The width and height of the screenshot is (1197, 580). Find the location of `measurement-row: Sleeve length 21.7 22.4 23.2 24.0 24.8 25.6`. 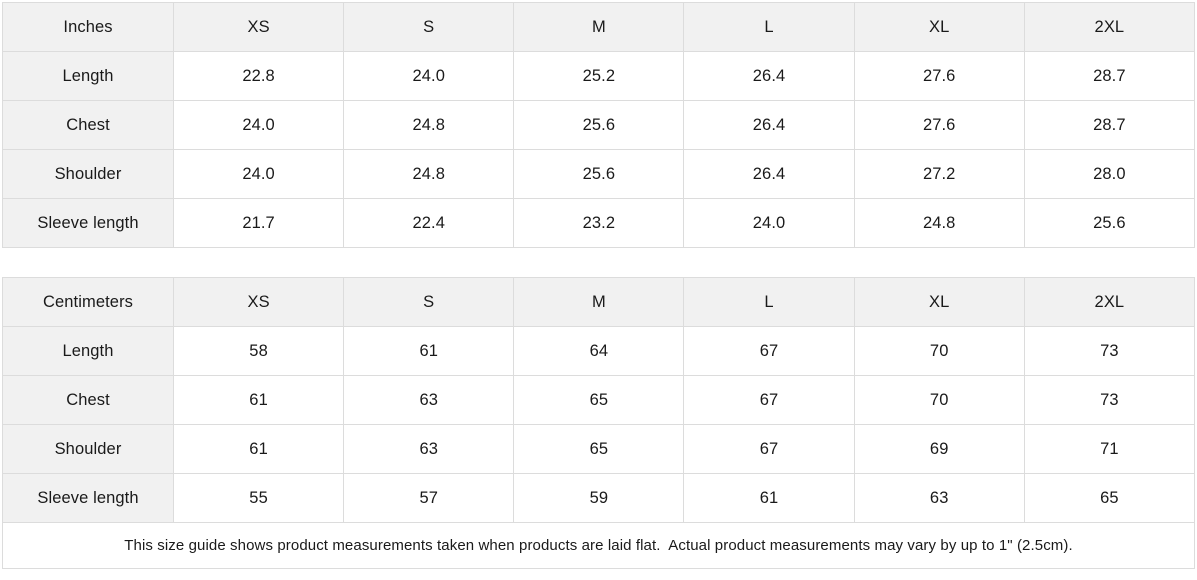

measurement-row: Sleeve length 21.7 22.4 23.2 24.0 24.8 25.6 is located at coordinates (599, 223).